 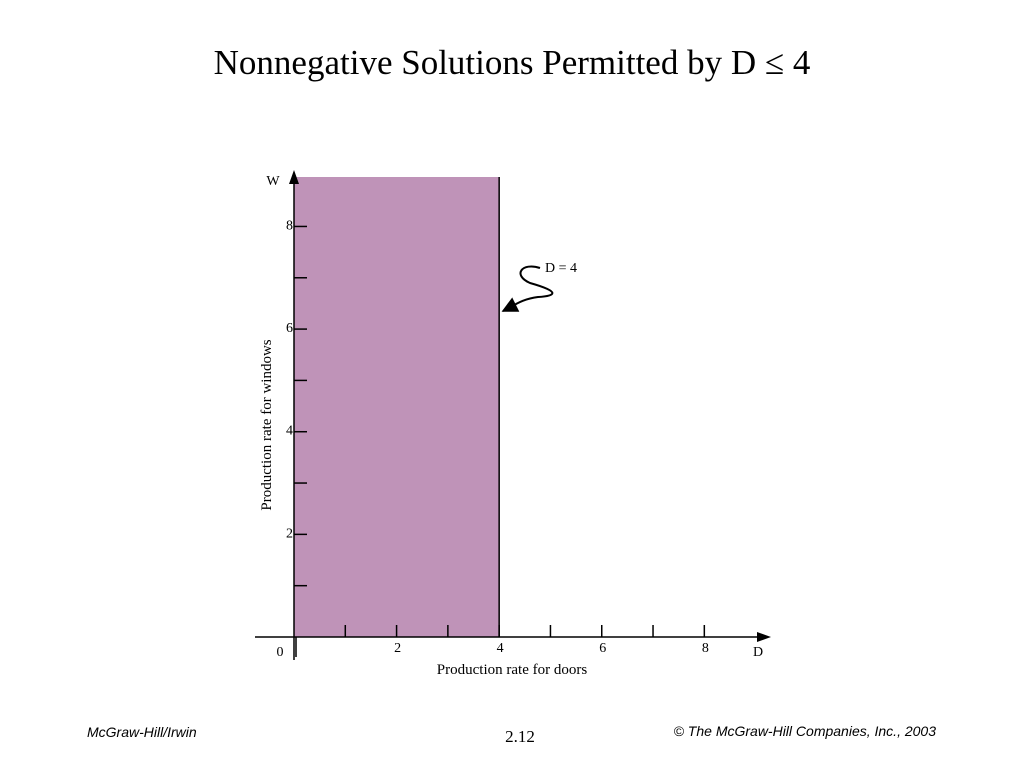 What do you see at coordinates (397, 648) in the screenshot?
I see `x-tick-label: 2` at bounding box center [397, 648].